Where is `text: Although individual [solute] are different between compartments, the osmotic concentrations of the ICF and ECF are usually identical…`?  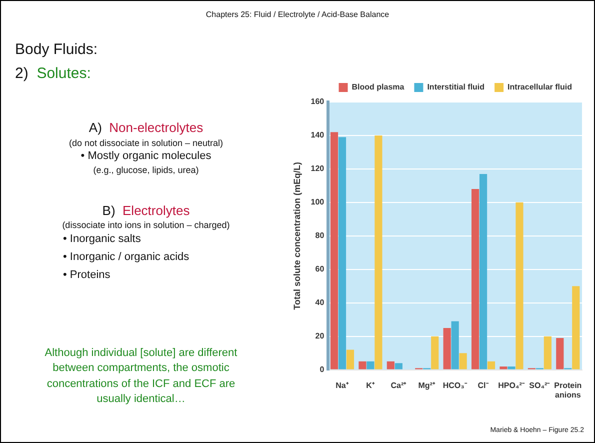
text: Although individual [solute] are different between compartments, the osmotic concentrations of the ICF and ECF are usually identical… is located at coordinates (141, 376).